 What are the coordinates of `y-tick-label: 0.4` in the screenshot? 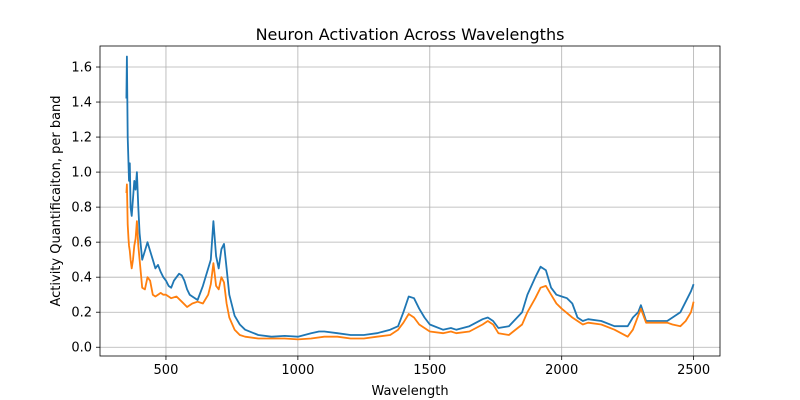 It's located at (81, 278).